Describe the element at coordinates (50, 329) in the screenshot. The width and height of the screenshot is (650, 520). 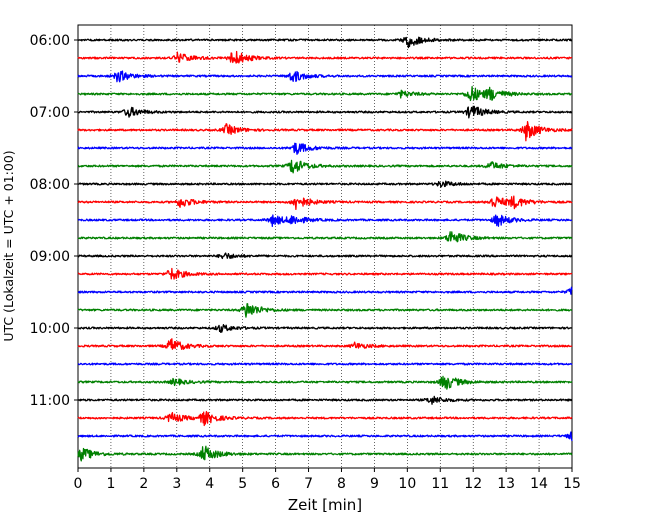
I see `y-tick-label-10:00: 10:00` at that location.